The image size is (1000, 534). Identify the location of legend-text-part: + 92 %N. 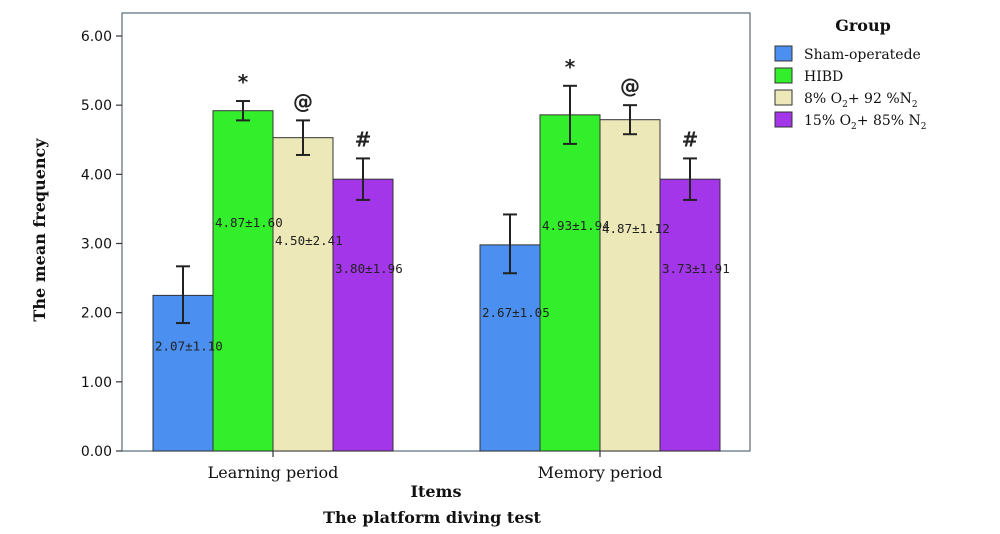
(880, 99).